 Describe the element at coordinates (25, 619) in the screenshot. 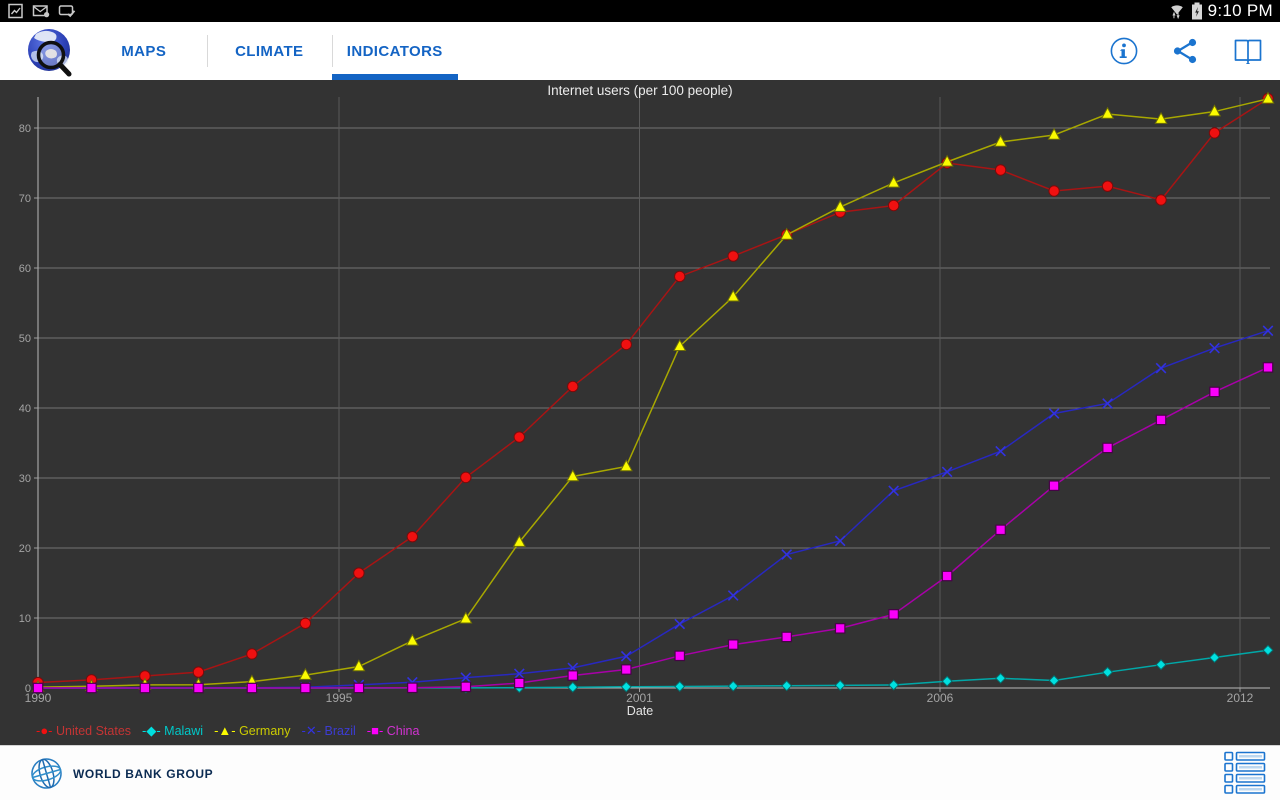

I see `svg-text: 10` at that location.